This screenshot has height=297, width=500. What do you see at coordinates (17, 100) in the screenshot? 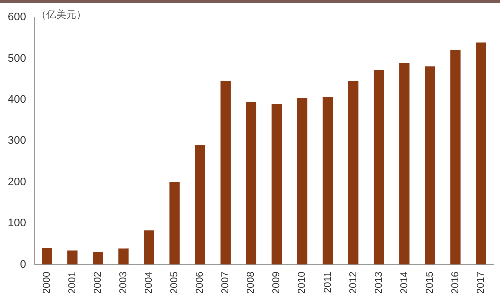
I see `y-tick-label: 400` at bounding box center [17, 100].